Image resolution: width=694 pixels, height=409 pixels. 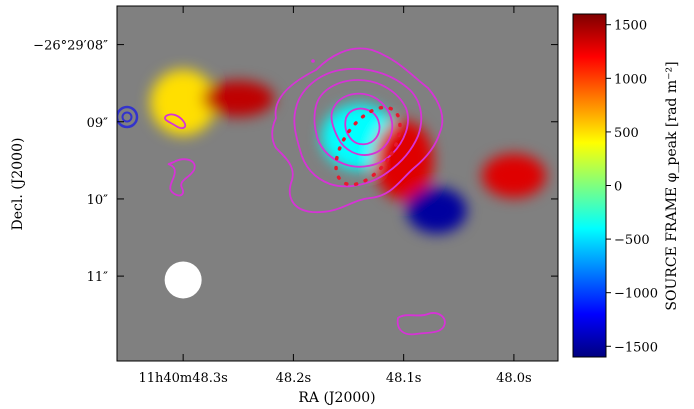 What do you see at coordinates (128, 117) in the screenshot?
I see `reference-source-marker` at bounding box center [128, 117].